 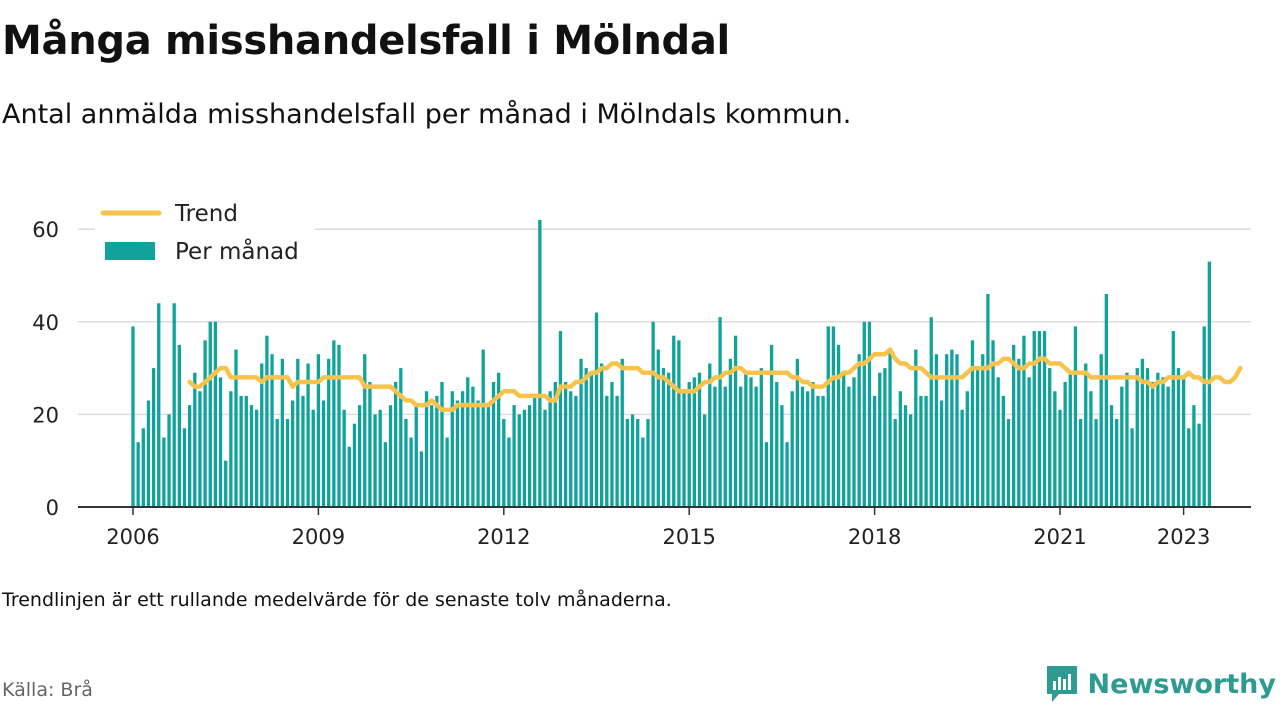 What do you see at coordinates (658, 528) in the screenshot?
I see `x-axis-ticks: 2006 2009 2012 2015 2018 2021 2023` at bounding box center [658, 528].